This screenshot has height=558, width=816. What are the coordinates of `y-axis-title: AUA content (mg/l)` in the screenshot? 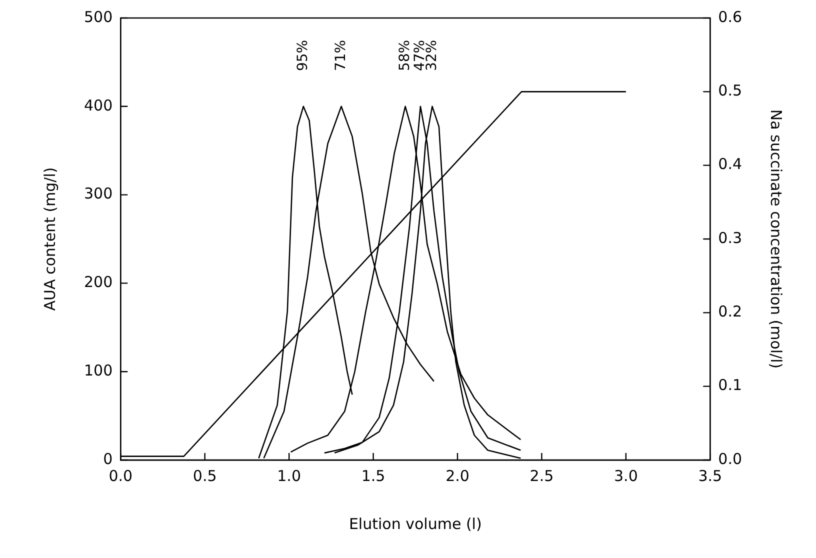 It's located at (49, 239).